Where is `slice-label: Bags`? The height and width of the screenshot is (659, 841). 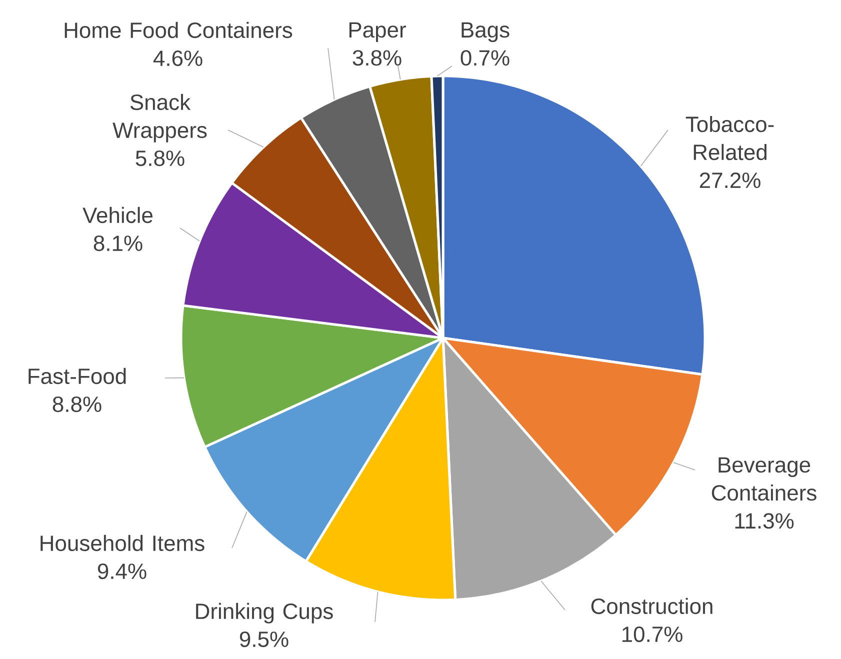 slice-label: Bags is located at coordinates (486, 32).